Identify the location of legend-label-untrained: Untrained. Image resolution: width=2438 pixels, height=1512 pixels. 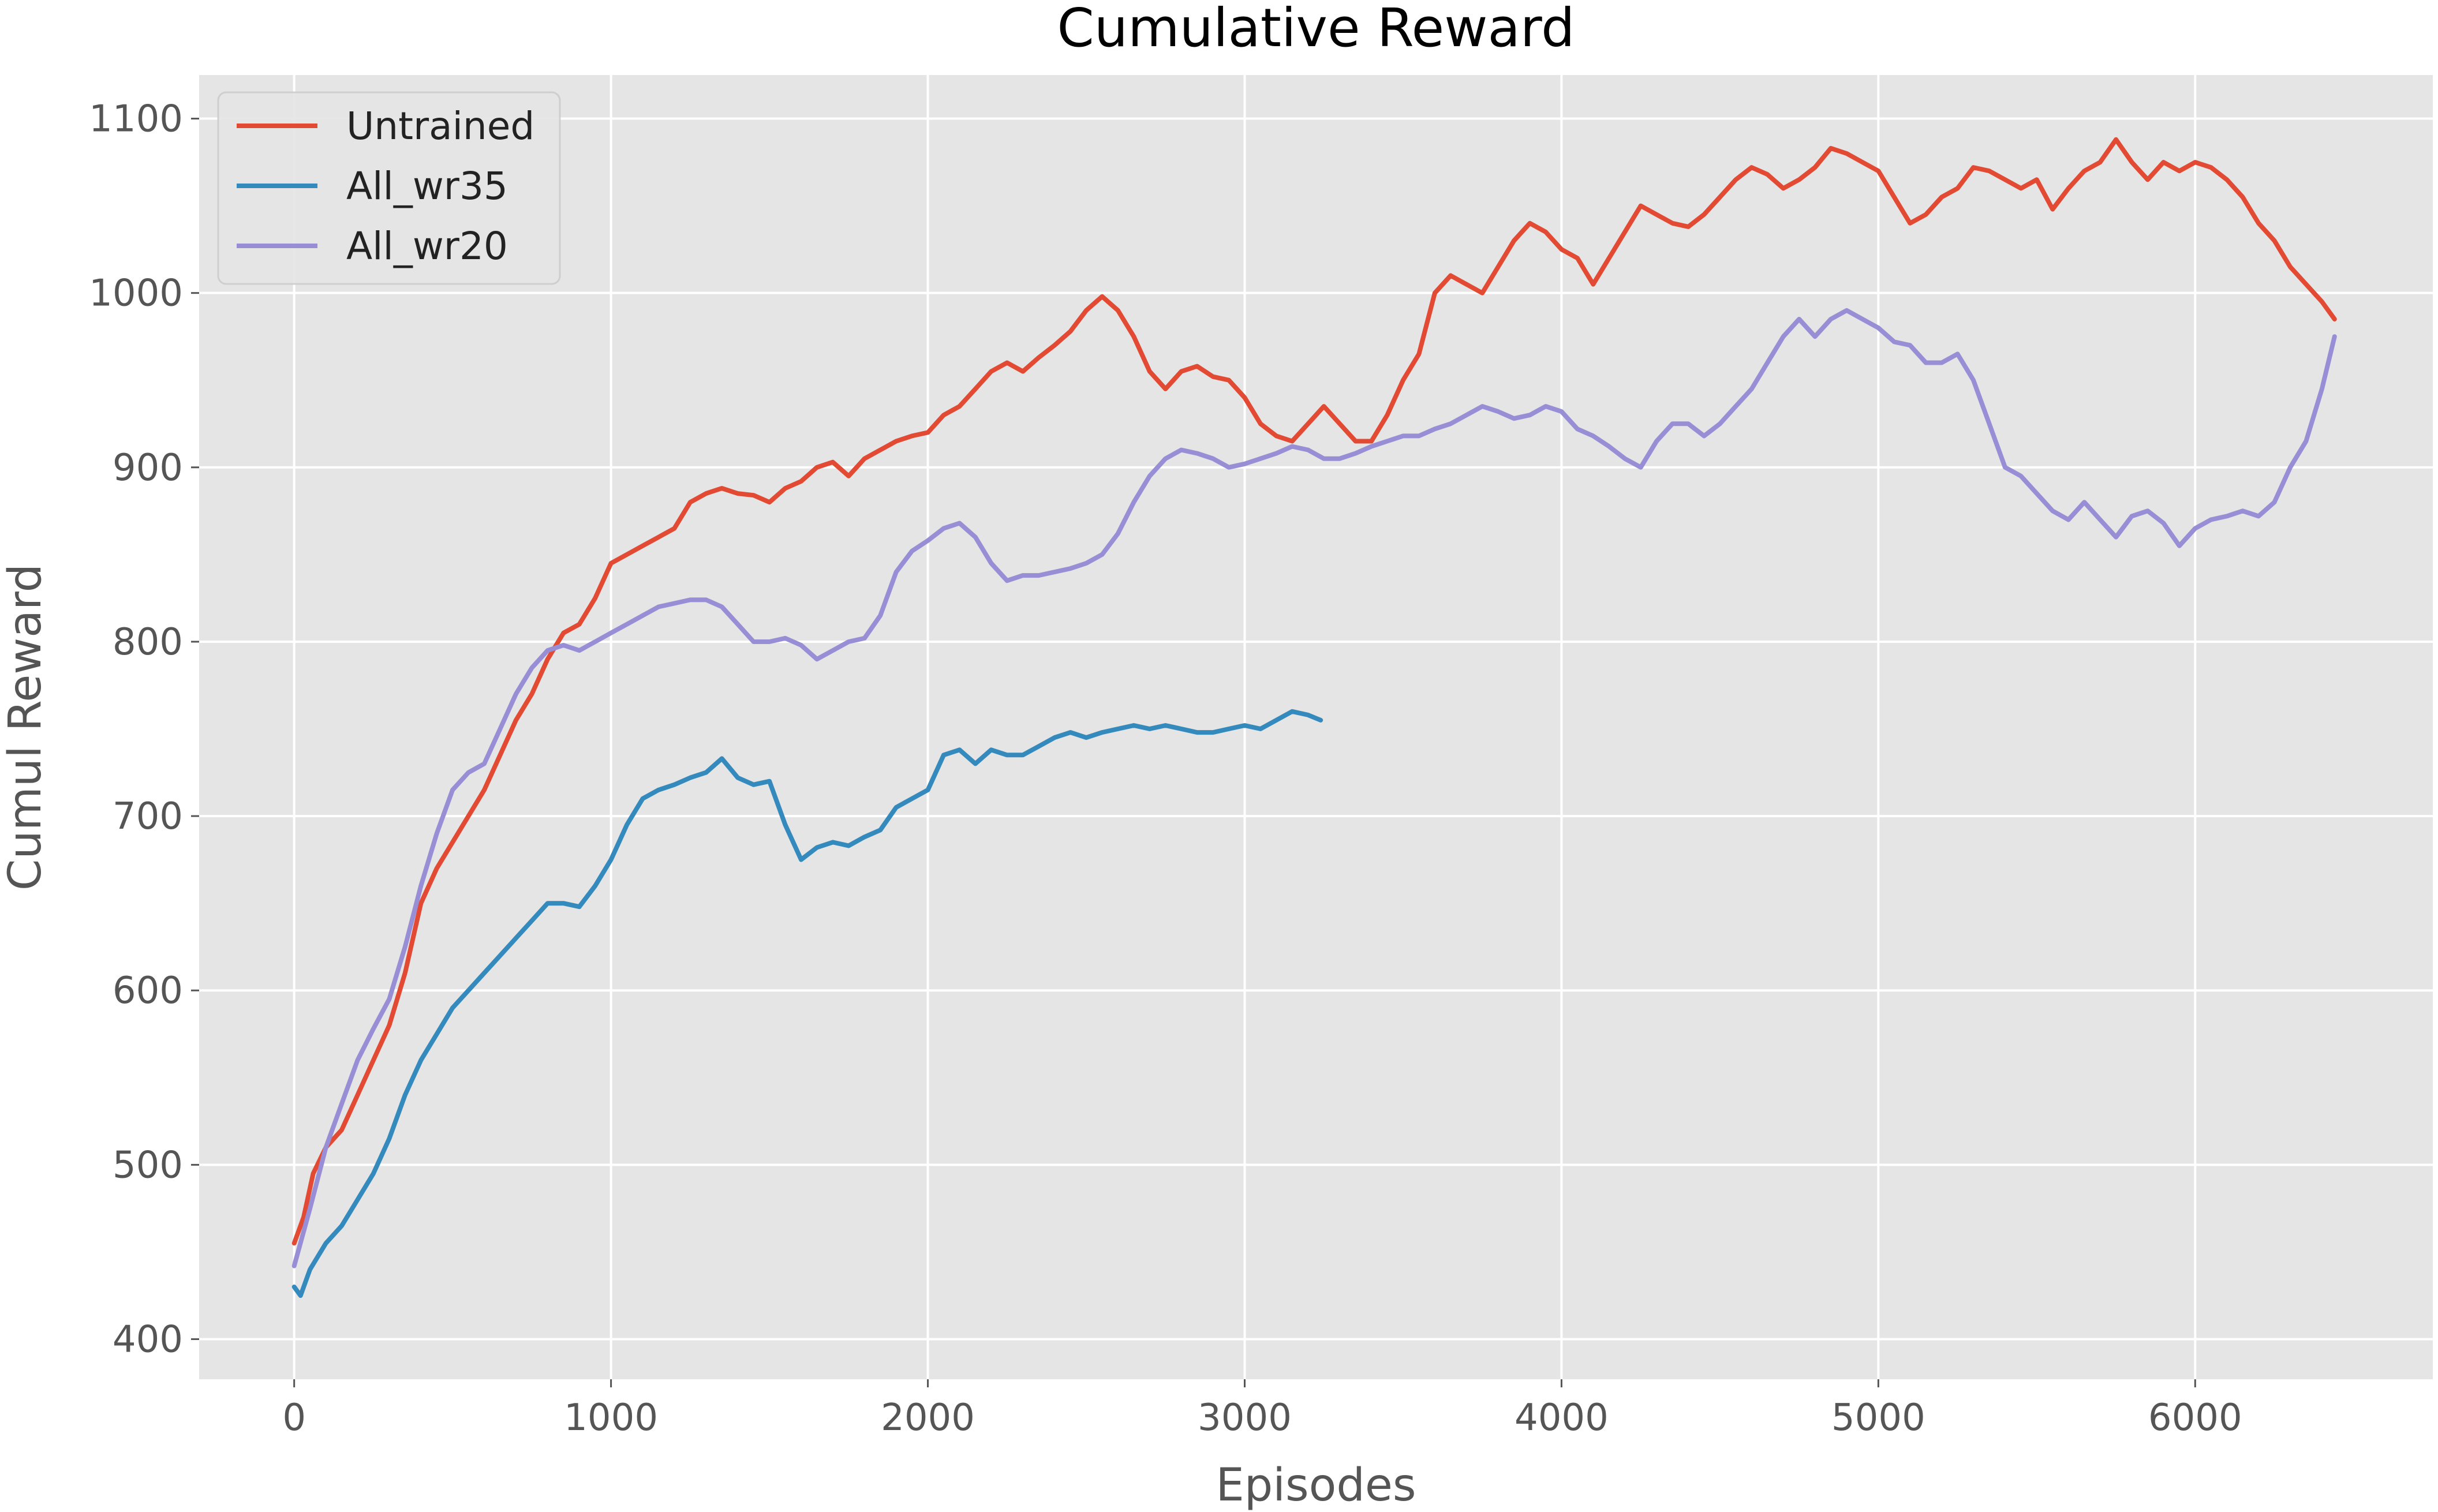
(440, 126).